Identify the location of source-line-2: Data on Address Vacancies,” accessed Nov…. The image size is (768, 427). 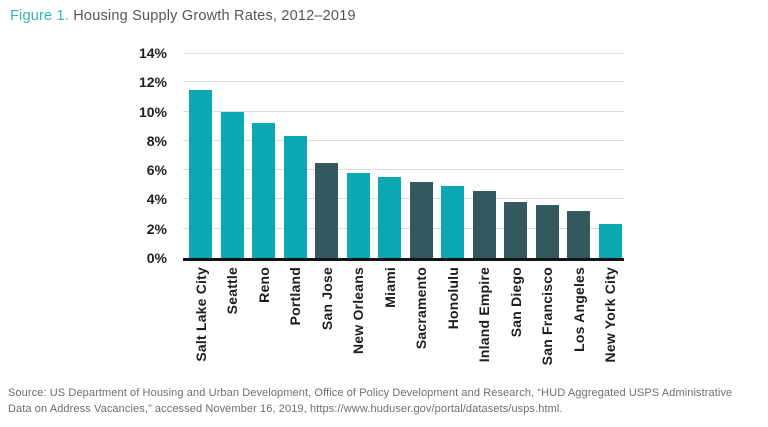
(285, 408).